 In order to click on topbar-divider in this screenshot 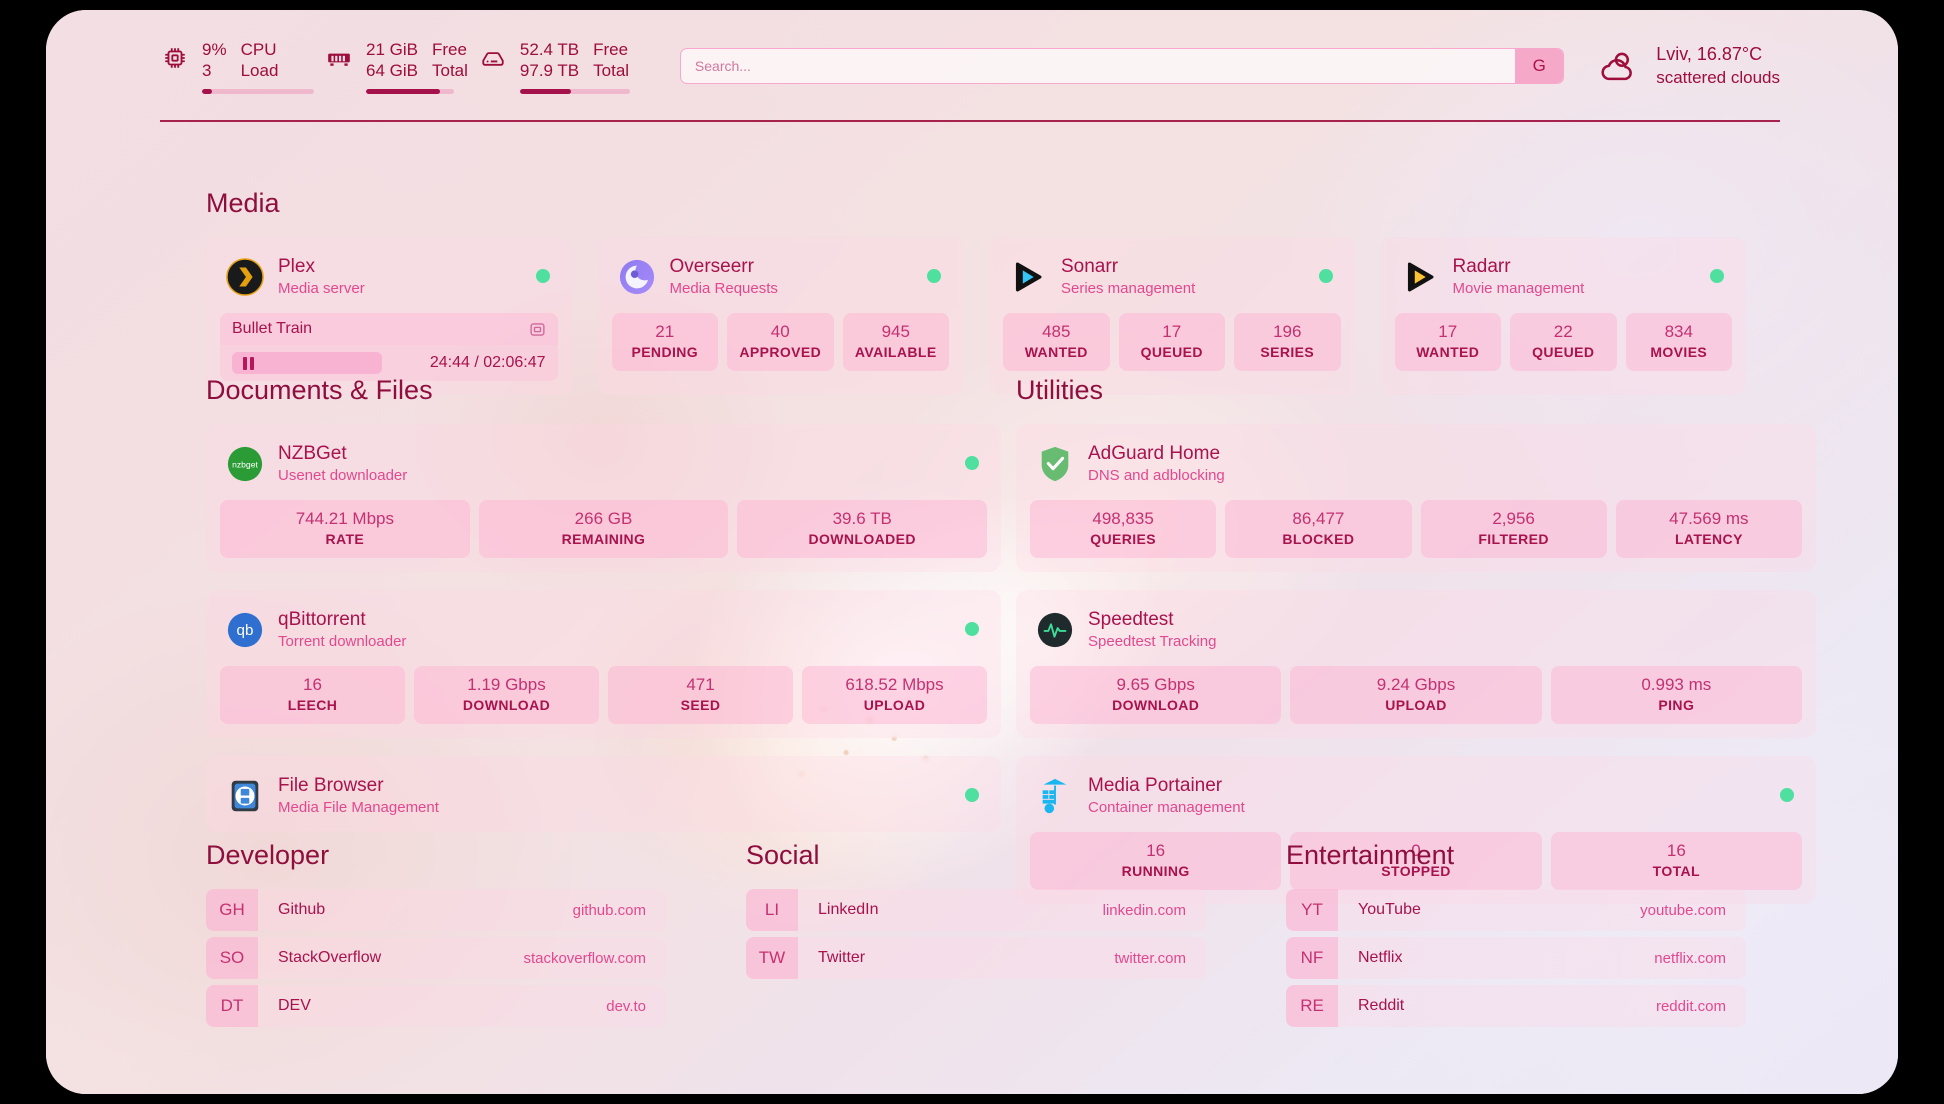, I will do `click(970, 121)`.